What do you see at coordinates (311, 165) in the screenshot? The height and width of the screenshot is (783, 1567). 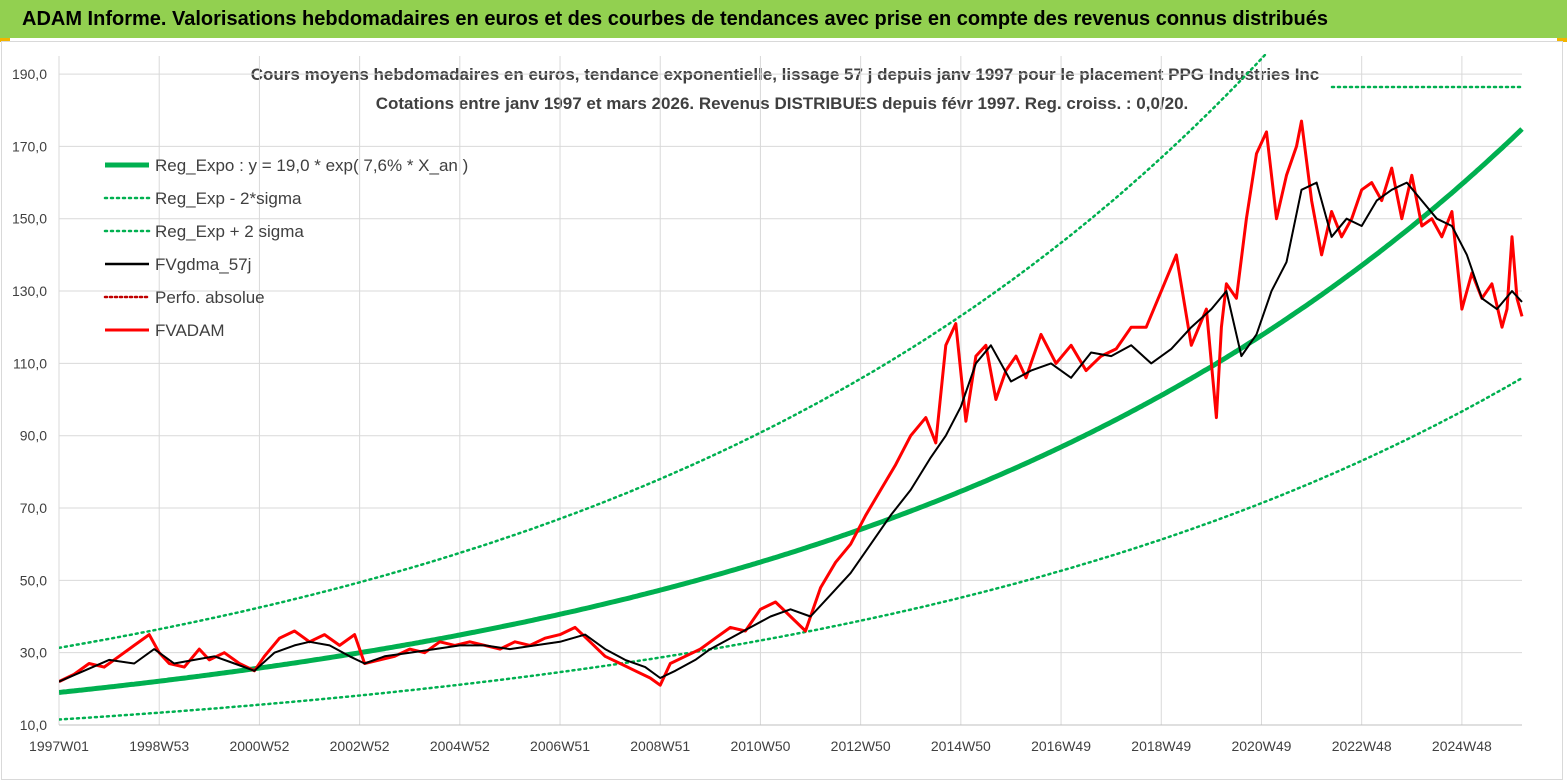 I see `legend-label-0: Reg_Expo : y = 19,0 * exp( 7,6% * X_an )` at bounding box center [311, 165].